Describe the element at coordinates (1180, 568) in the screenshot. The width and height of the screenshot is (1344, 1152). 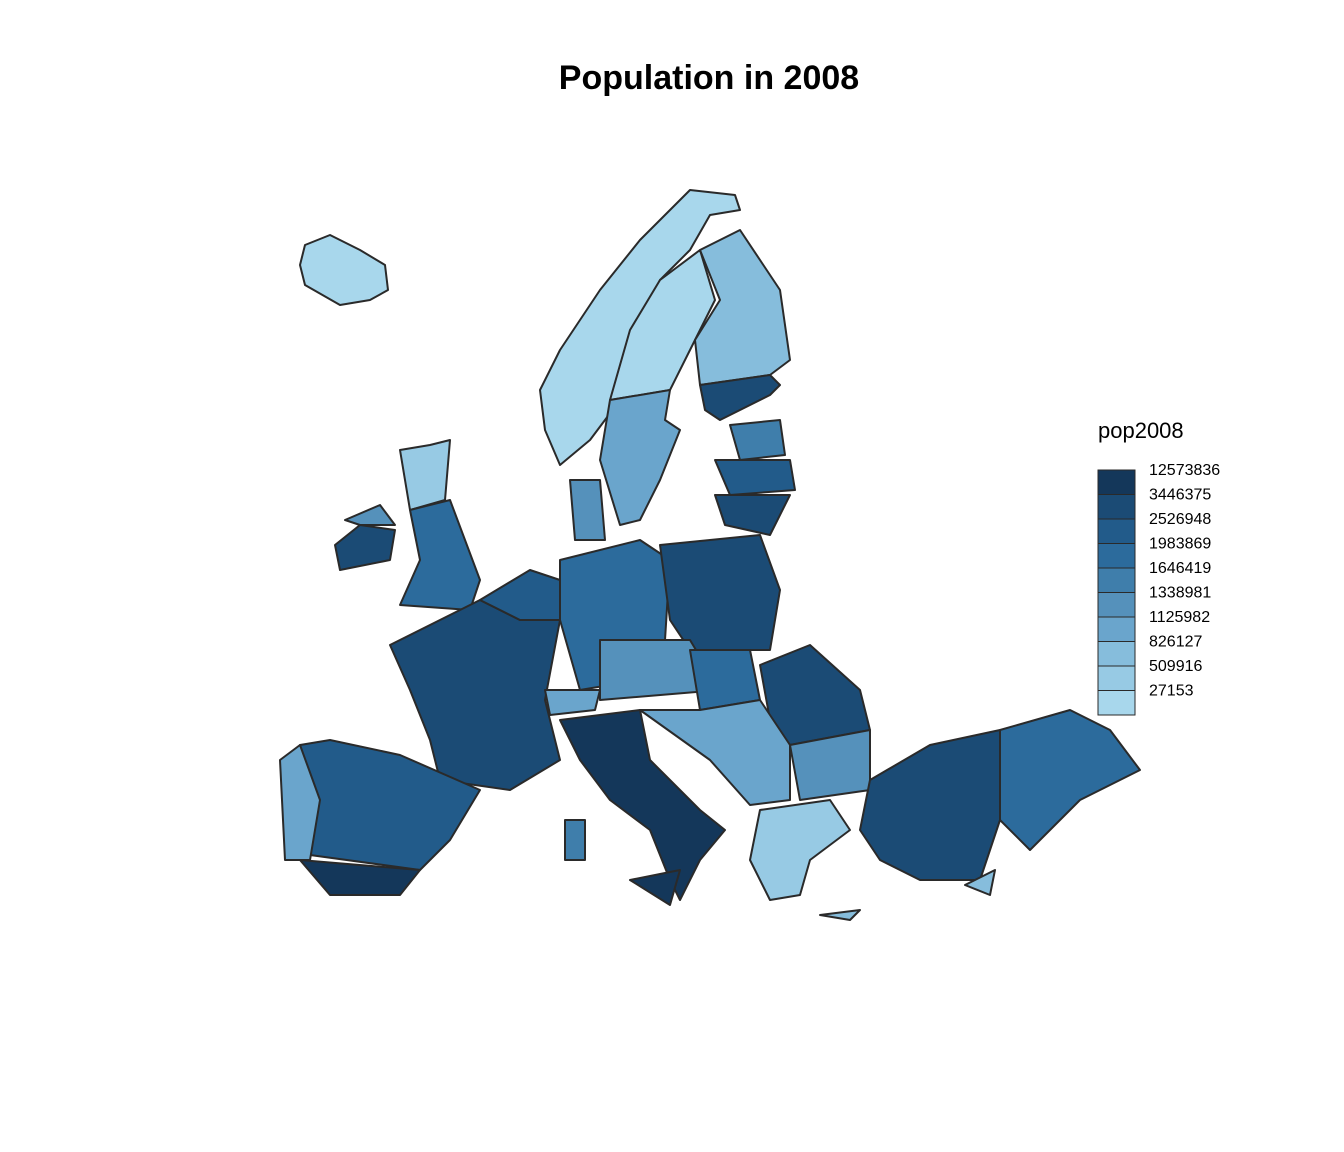
I see `legend-label: 1646419` at that location.